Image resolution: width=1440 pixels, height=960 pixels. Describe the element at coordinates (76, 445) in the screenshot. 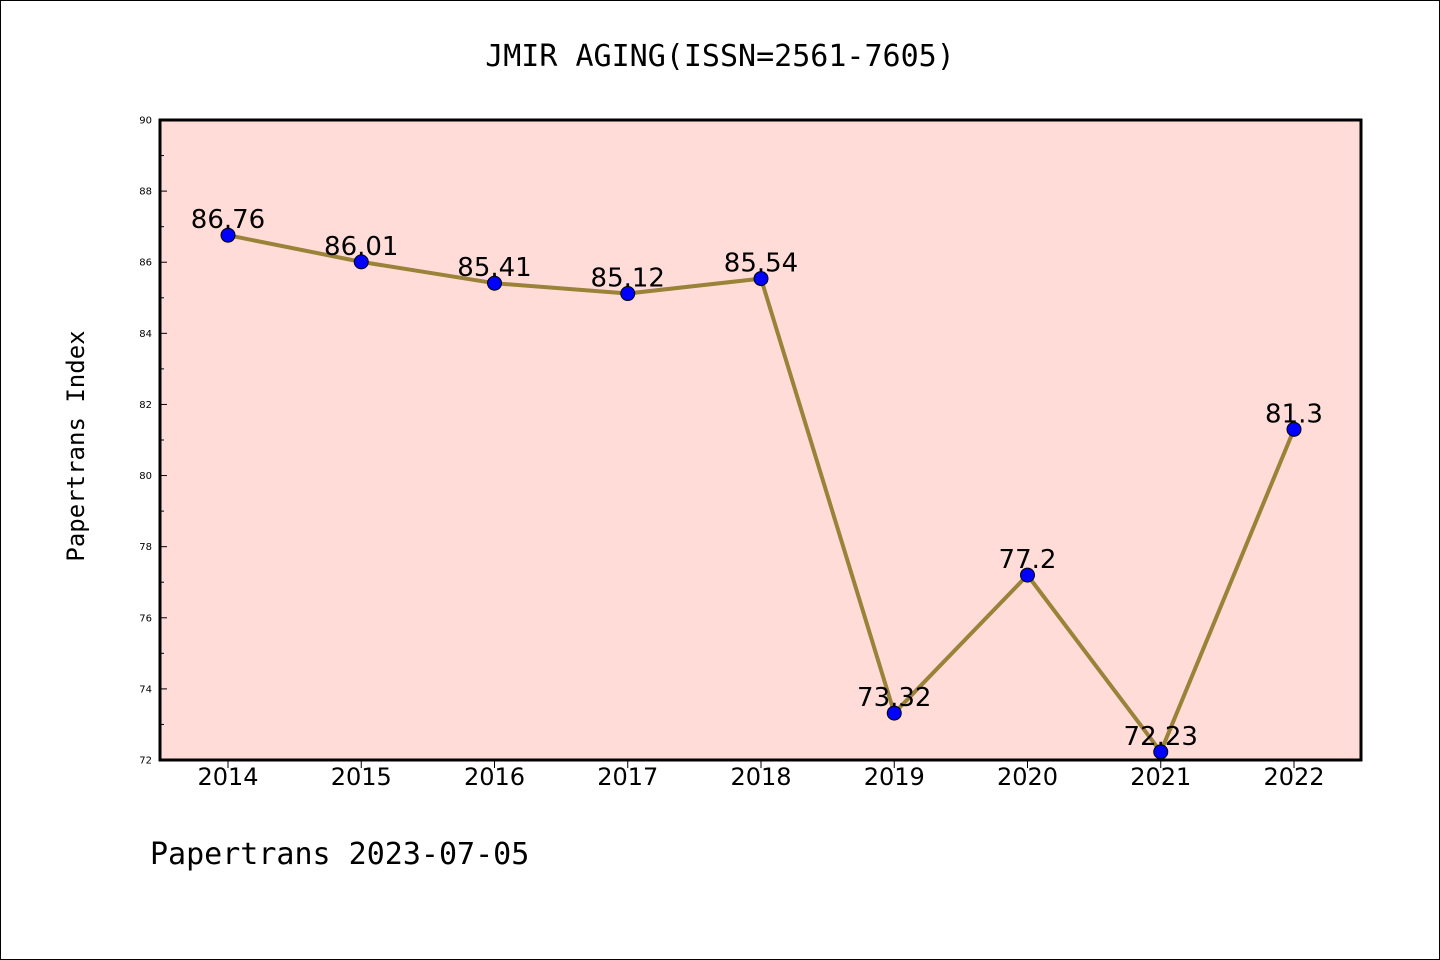

I see `y-axis-label: Papertrans Index` at that location.